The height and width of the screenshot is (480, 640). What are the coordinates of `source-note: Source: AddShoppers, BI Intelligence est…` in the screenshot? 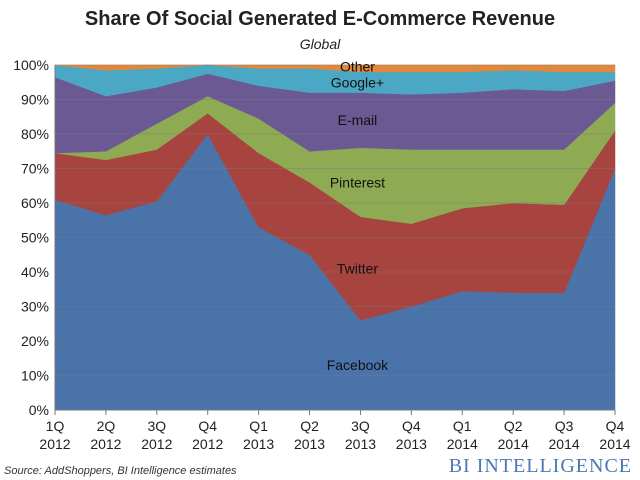 It's located at (120, 471).